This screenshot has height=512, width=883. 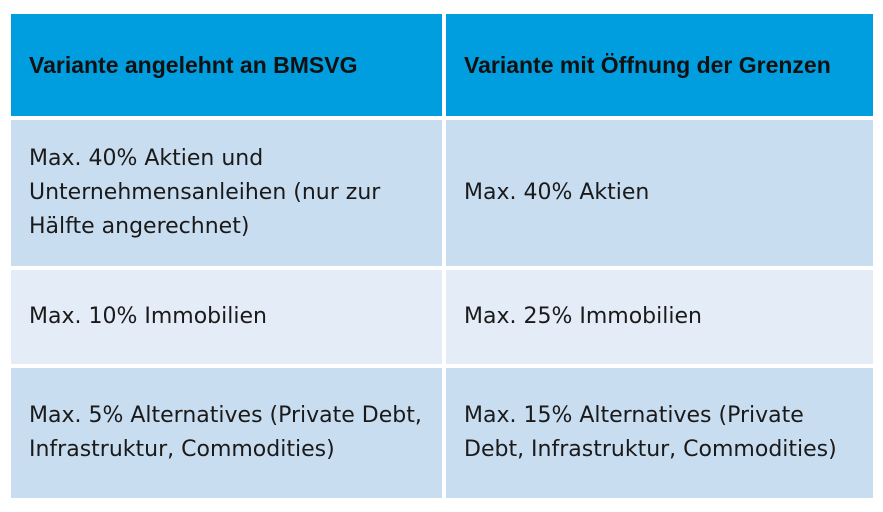 I want to click on cell-open-real-estate: Max. 25% Immobilien, so click(x=657, y=319).